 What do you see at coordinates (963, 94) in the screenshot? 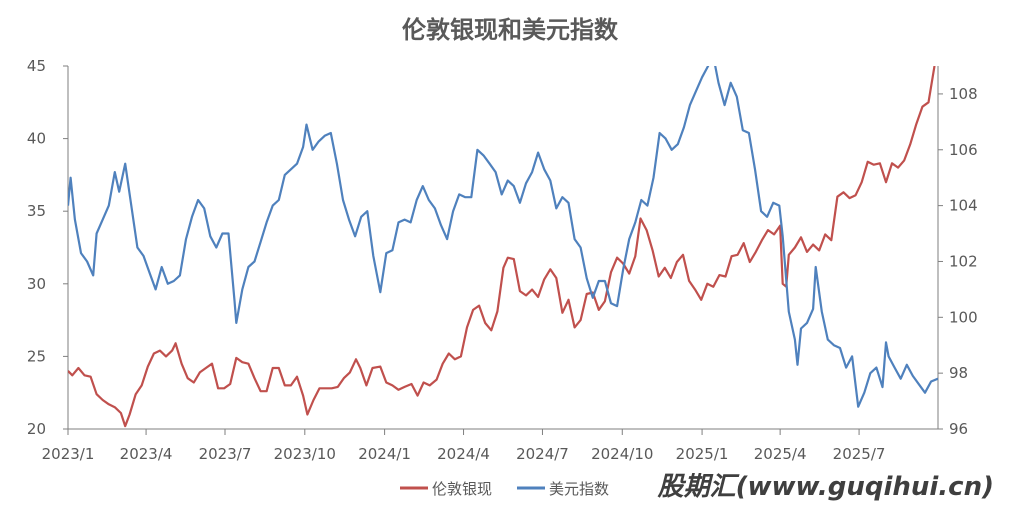
I see `y-right-tick-label: 108` at bounding box center [963, 94].